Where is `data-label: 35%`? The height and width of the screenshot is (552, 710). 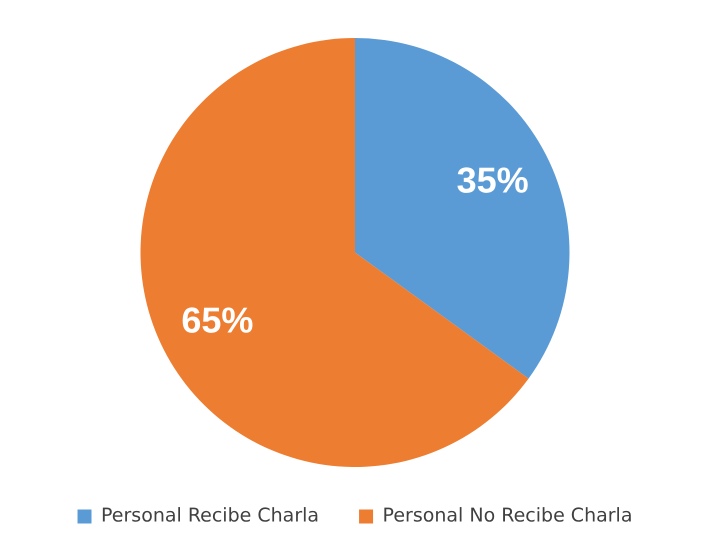
data-label: 35% is located at coordinates (492, 179).